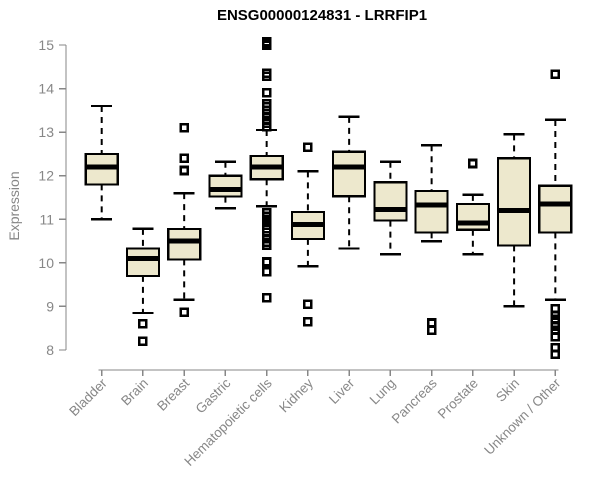  I want to click on x-tick-label-lung: Lung, so click(383, 392).